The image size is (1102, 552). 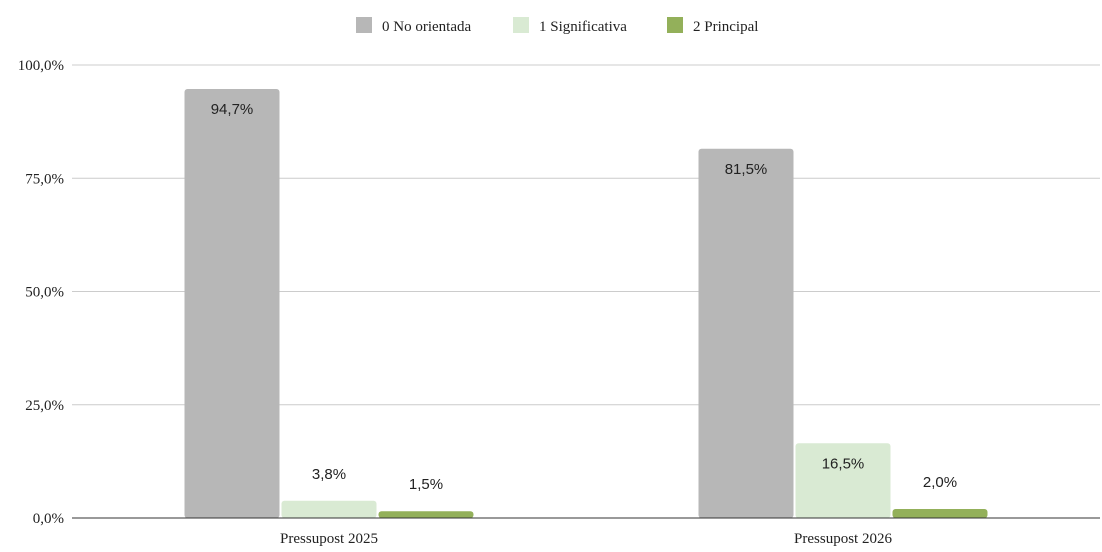 I want to click on y-tick-label: 50,0%, so click(x=44, y=293).